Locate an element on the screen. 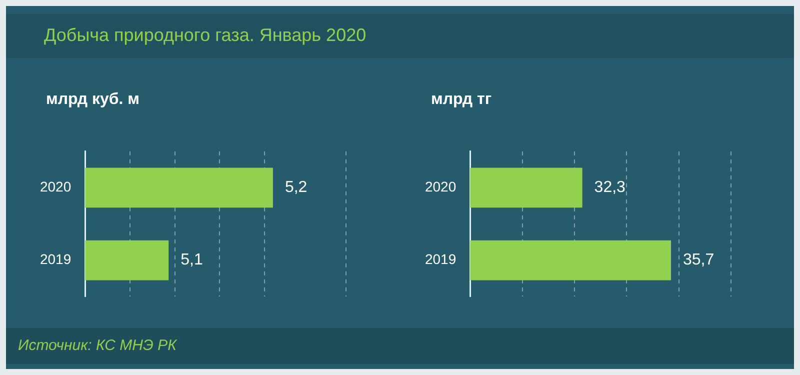  data-label: 32,3 is located at coordinates (610, 187).